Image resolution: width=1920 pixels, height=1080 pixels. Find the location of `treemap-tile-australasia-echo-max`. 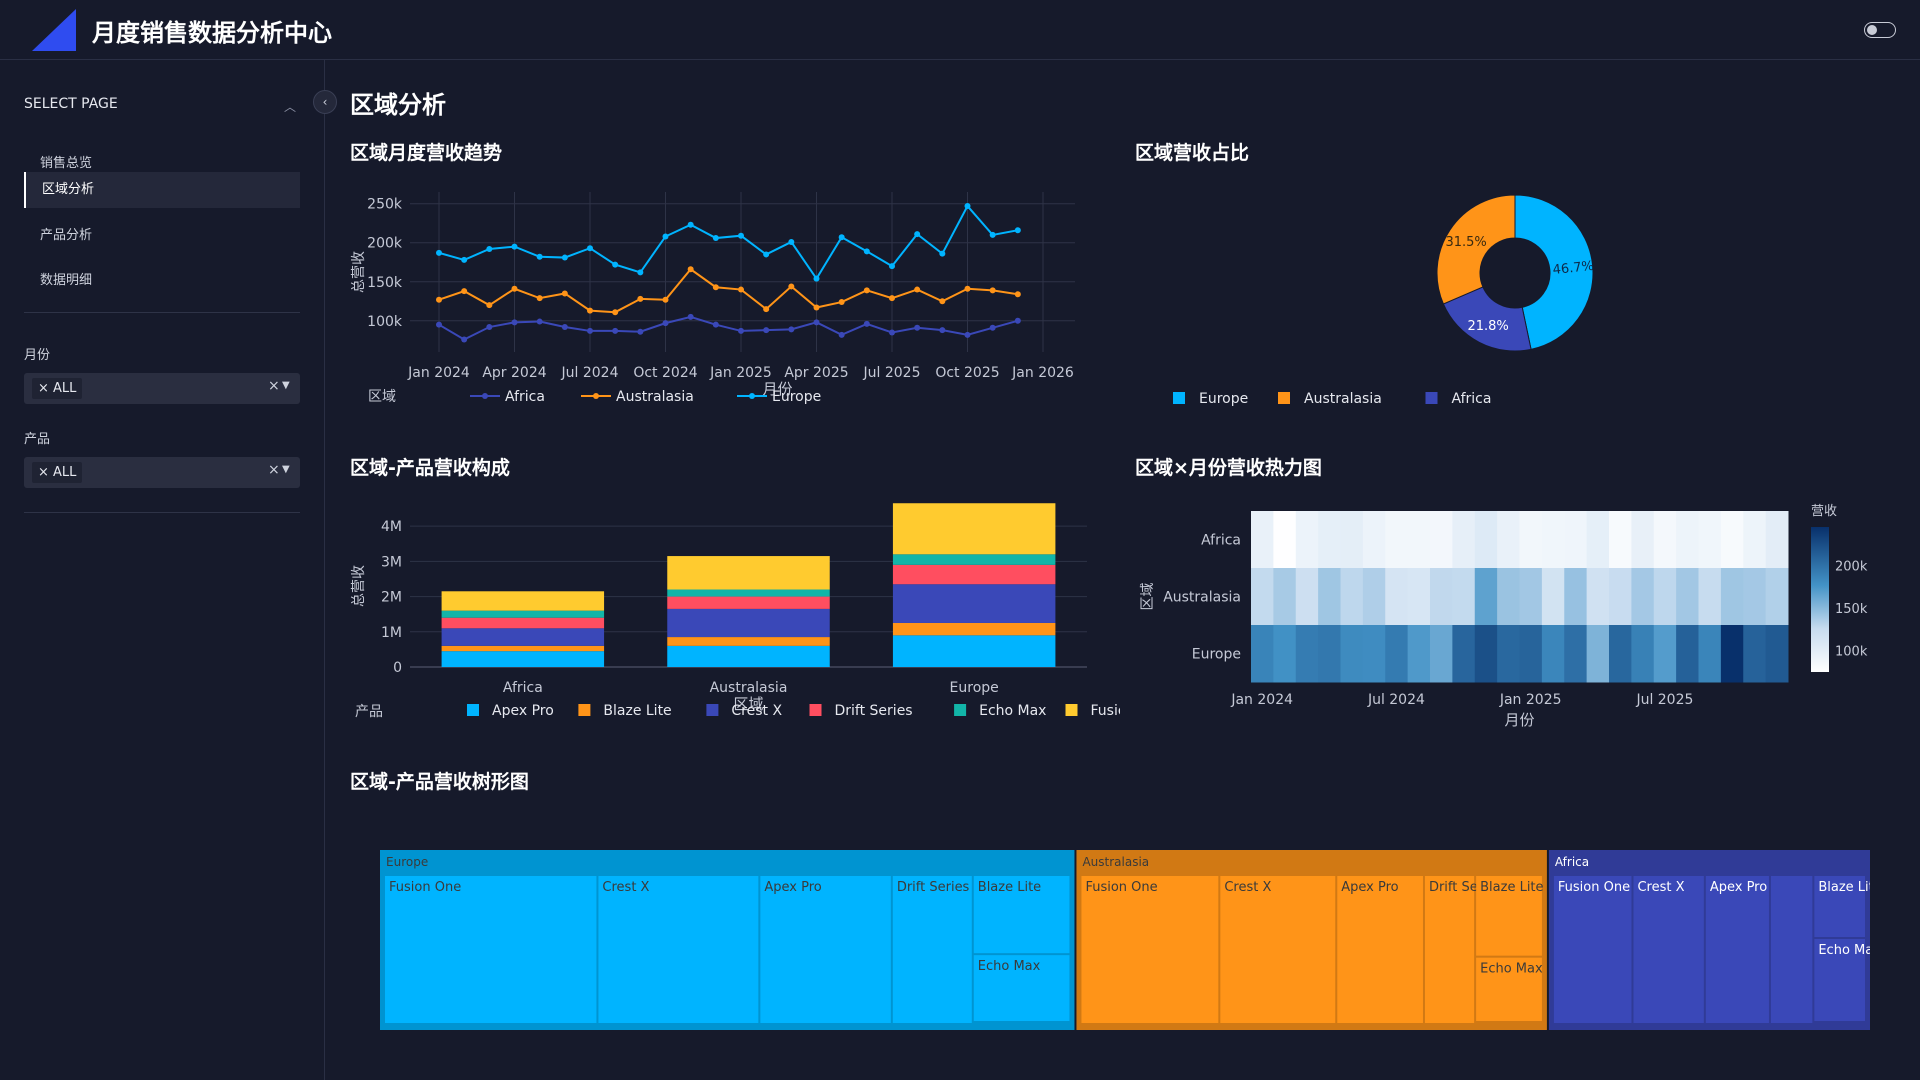

treemap-tile-australasia-echo-max is located at coordinates (1509, 989).